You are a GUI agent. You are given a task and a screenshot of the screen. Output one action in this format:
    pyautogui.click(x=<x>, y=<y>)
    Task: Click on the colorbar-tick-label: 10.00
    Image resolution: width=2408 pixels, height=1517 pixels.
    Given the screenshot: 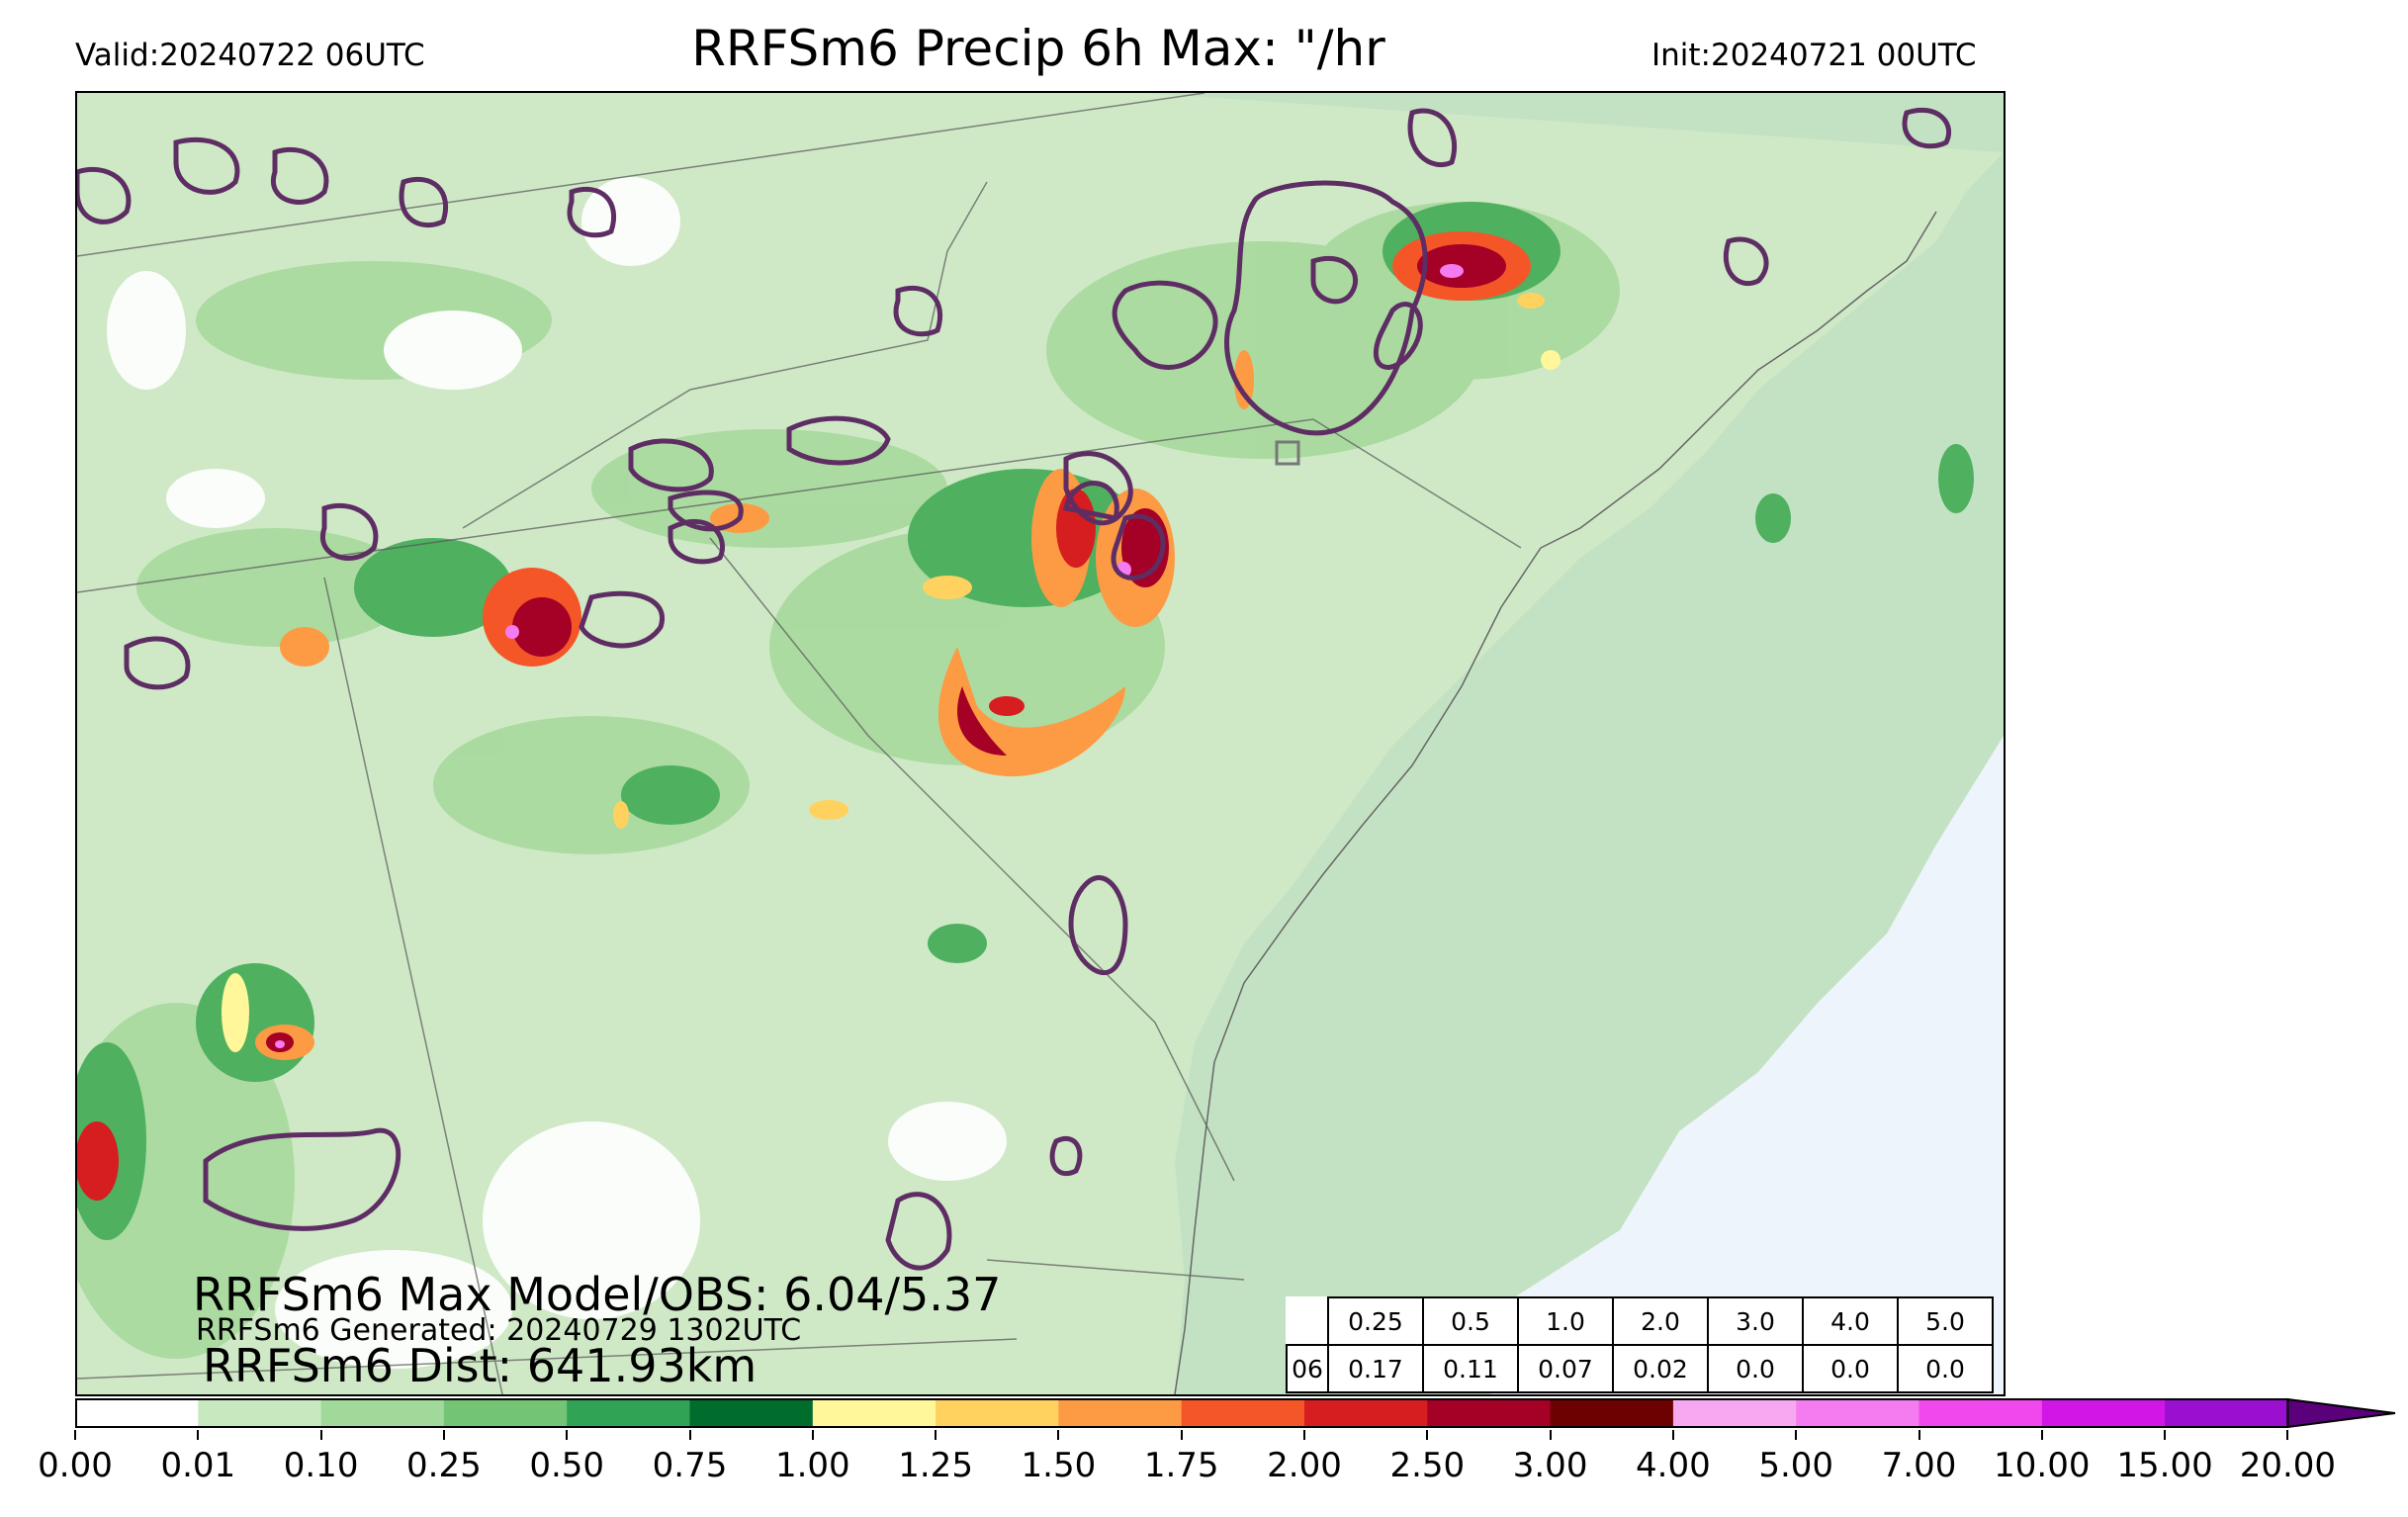 What is the action you would take?
    pyautogui.click(x=2042, y=1465)
    